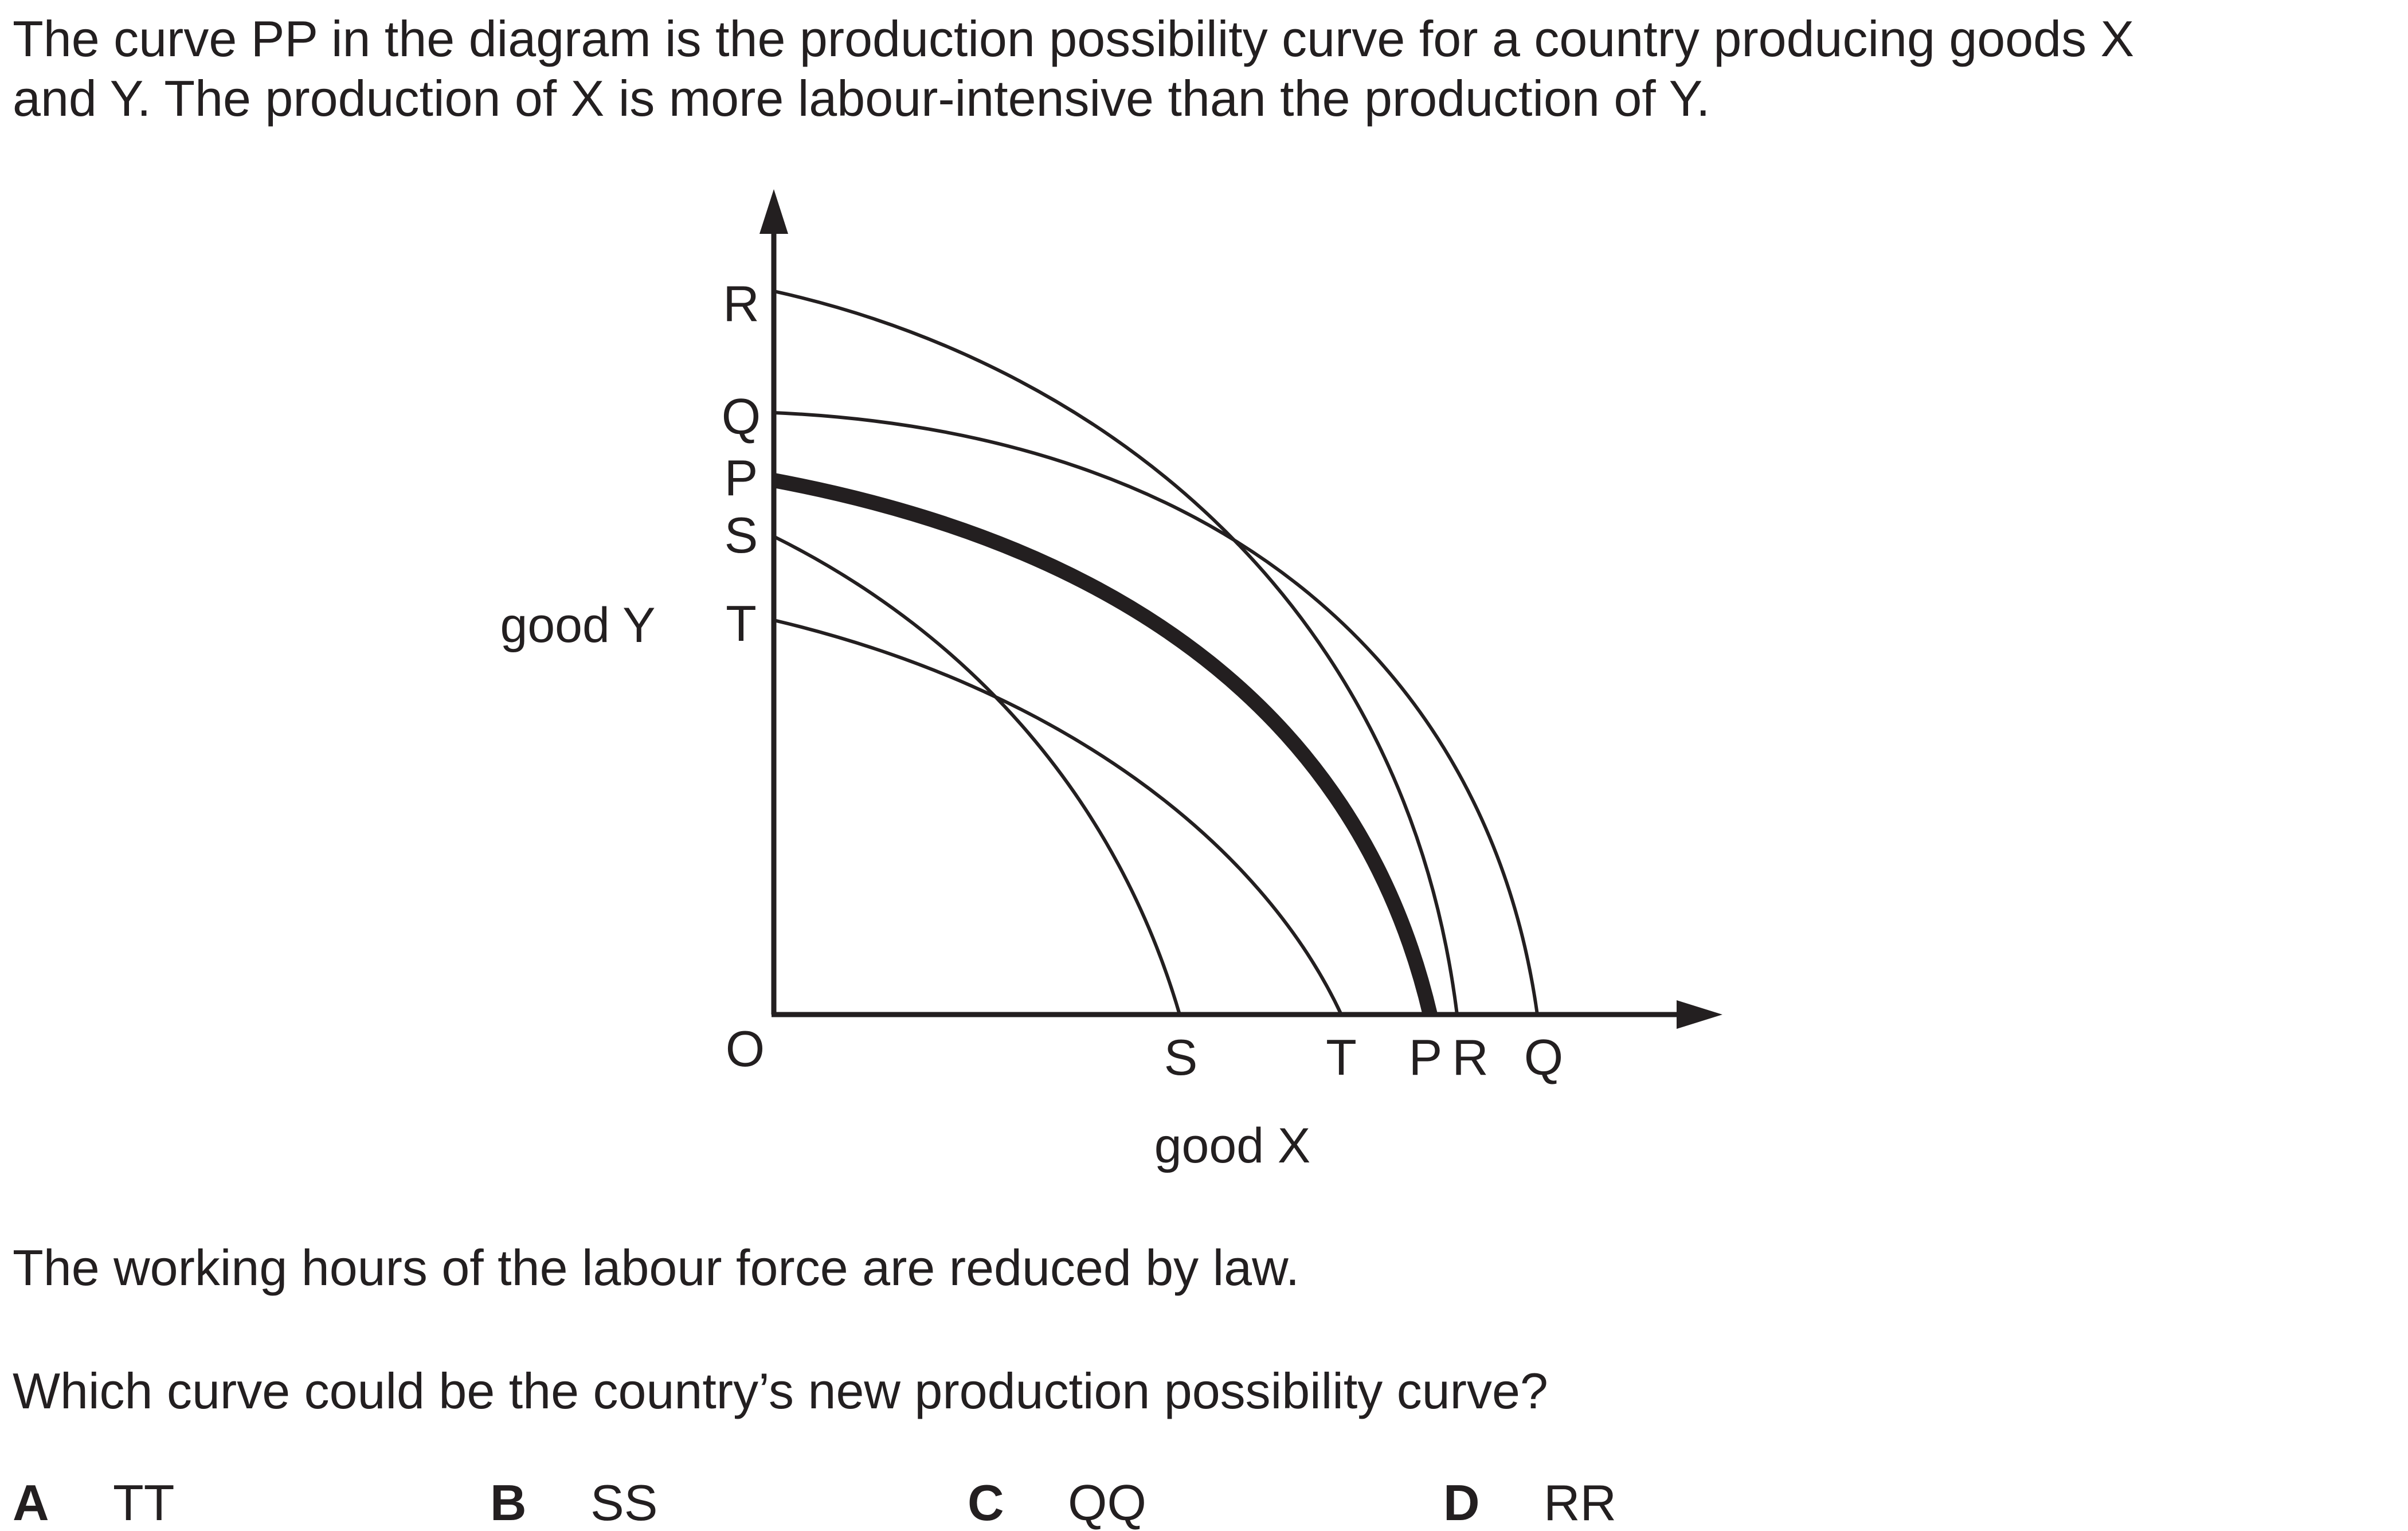 Image resolution: width=2408 pixels, height=1531 pixels. What do you see at coordinates (1181, 1058) in the screenshot?
I see `x-intercept-label-s: S` at bounding box center [1181, 1058].